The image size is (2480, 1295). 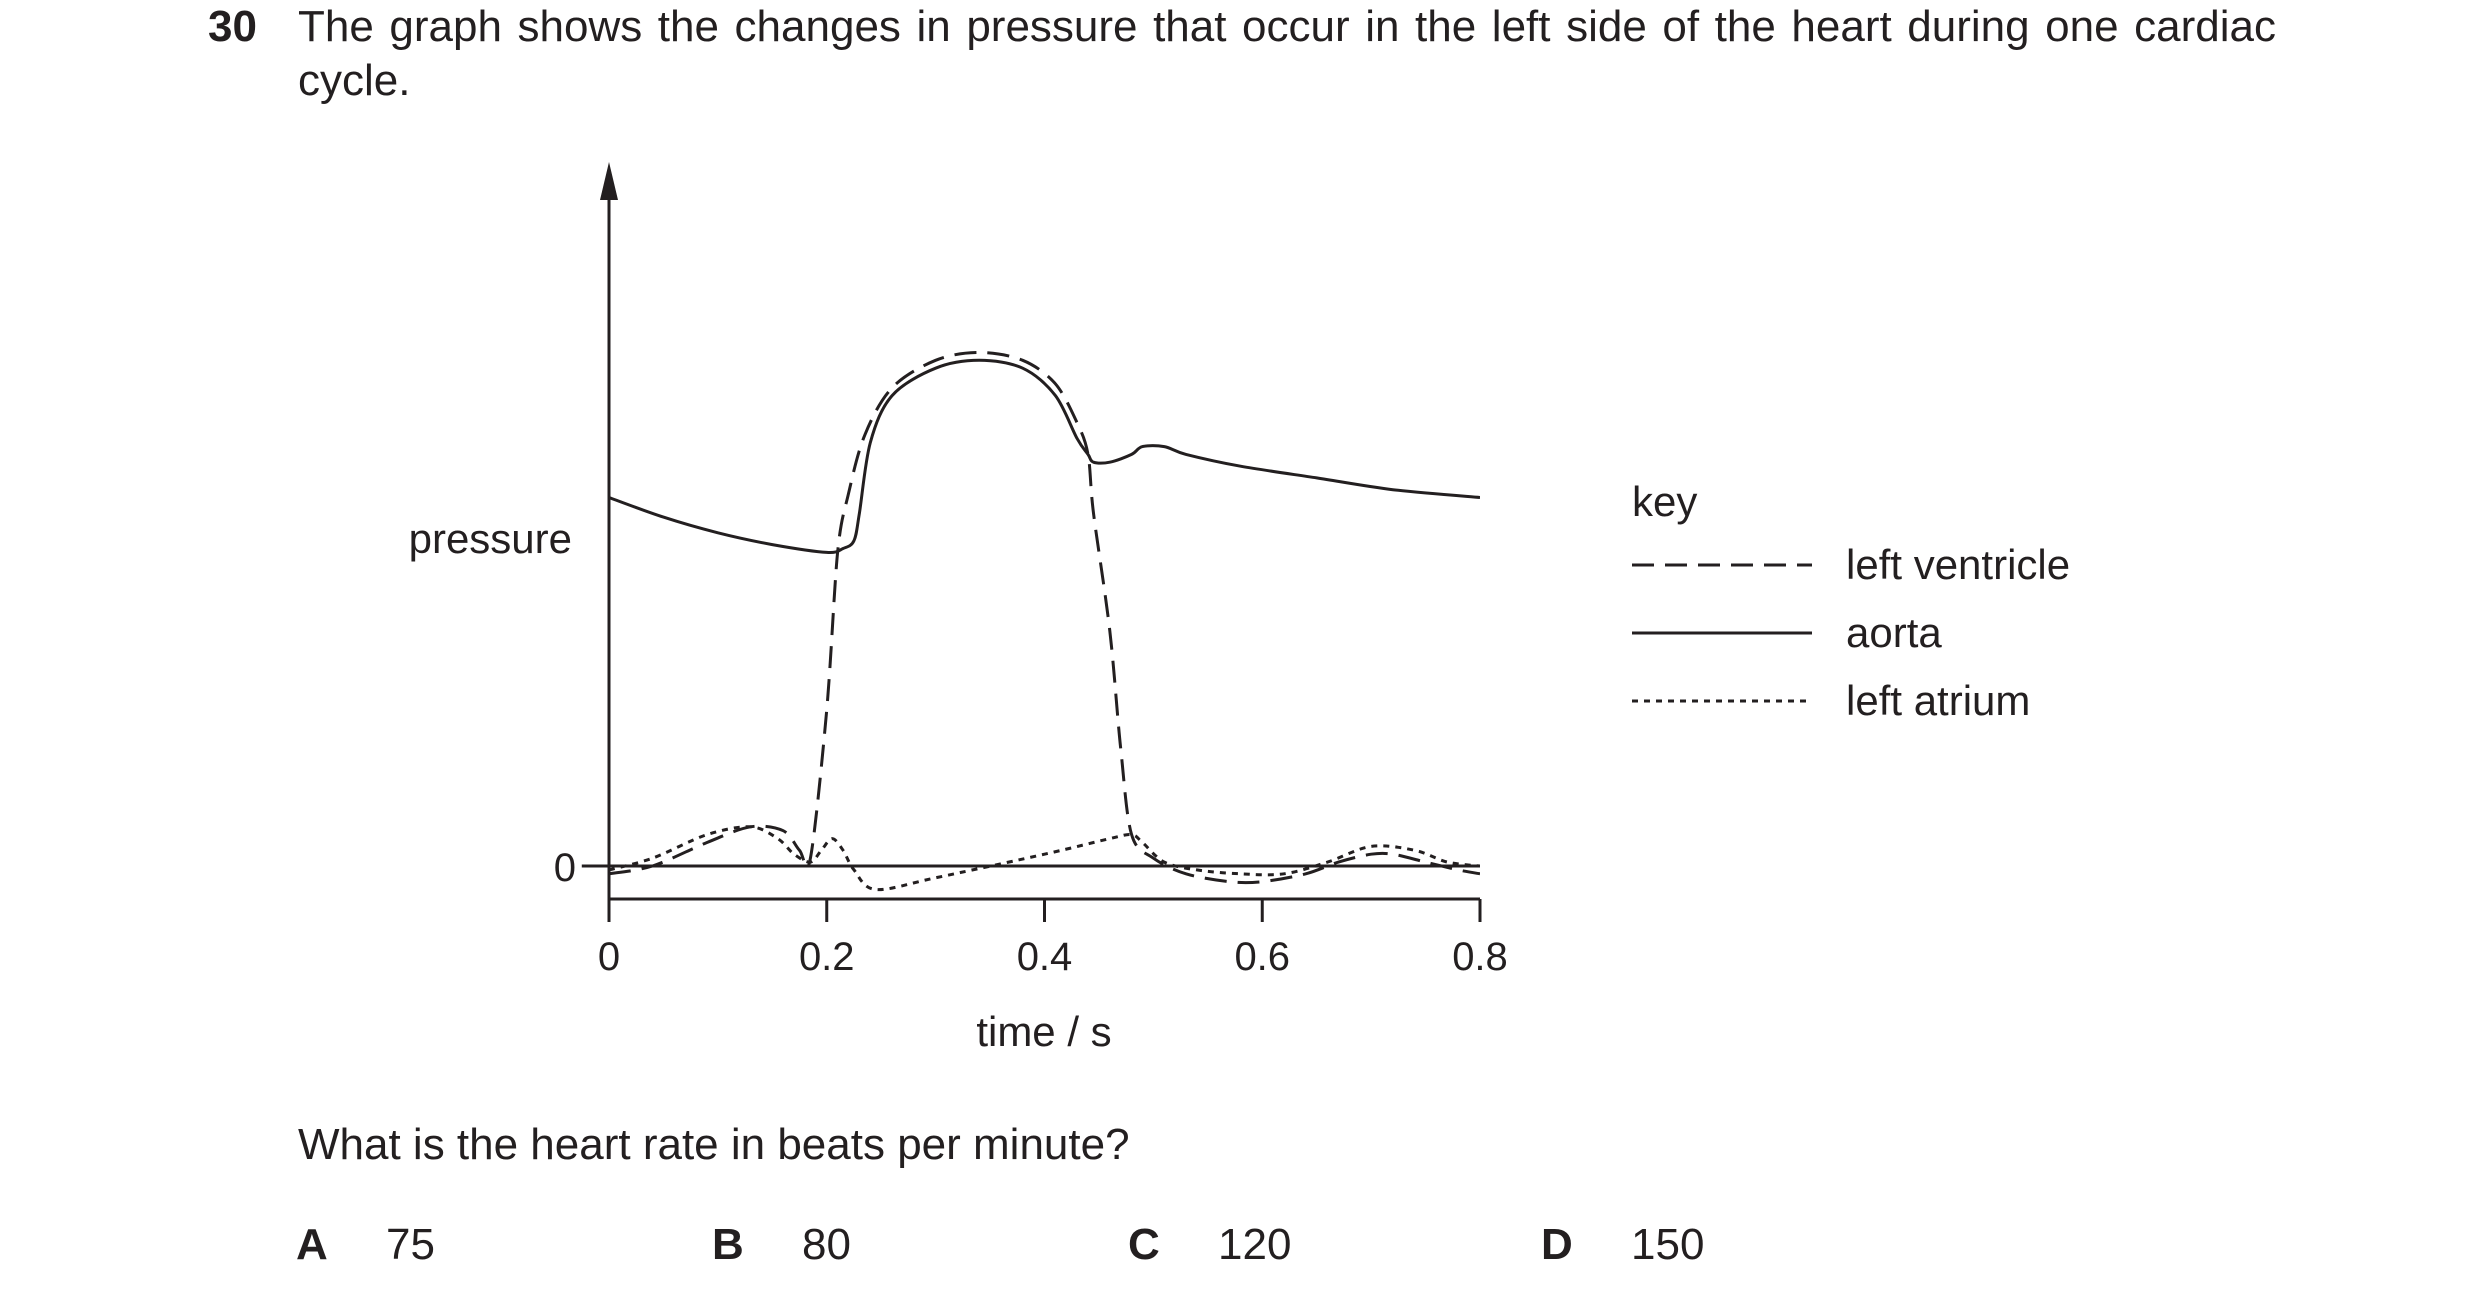 What do you see at coordinates (827, 957) in the screenshot?
I see `x-tick-label: 0.2` at bounding box center [827, 957].